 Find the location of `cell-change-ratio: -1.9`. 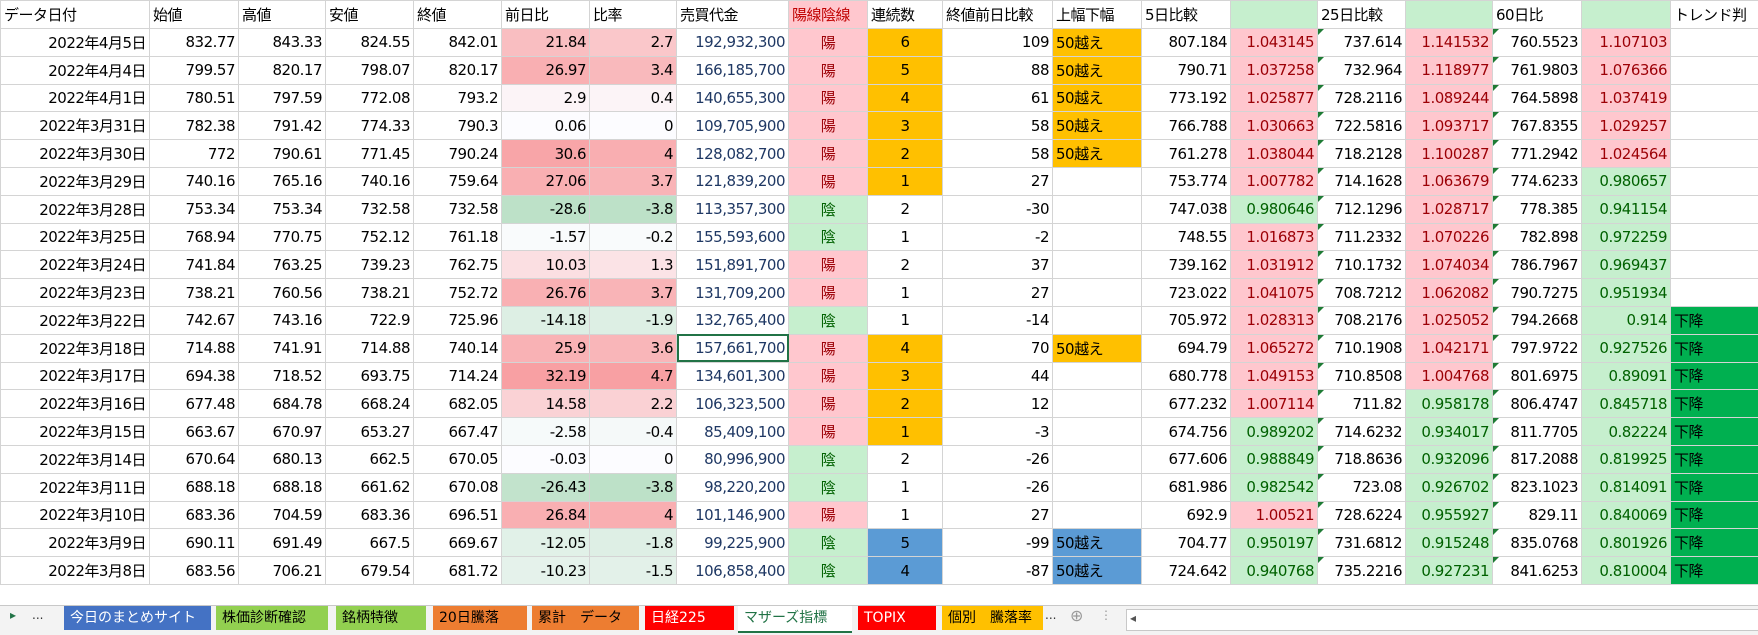

cell-change-ratio: -1.9 is located at coordinates (633, 320).